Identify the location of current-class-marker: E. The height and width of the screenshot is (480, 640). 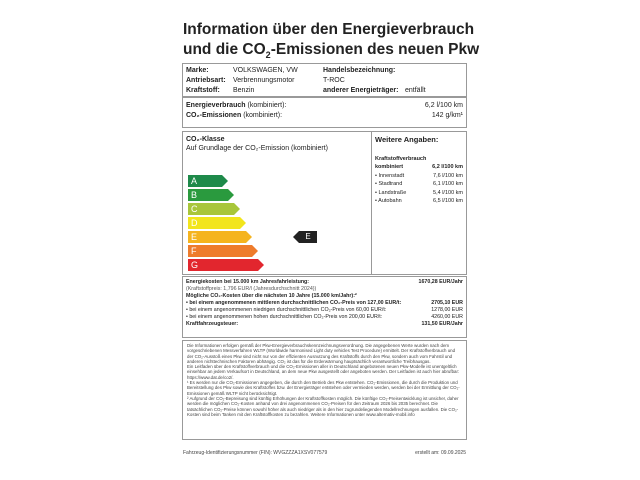
(305, 237).